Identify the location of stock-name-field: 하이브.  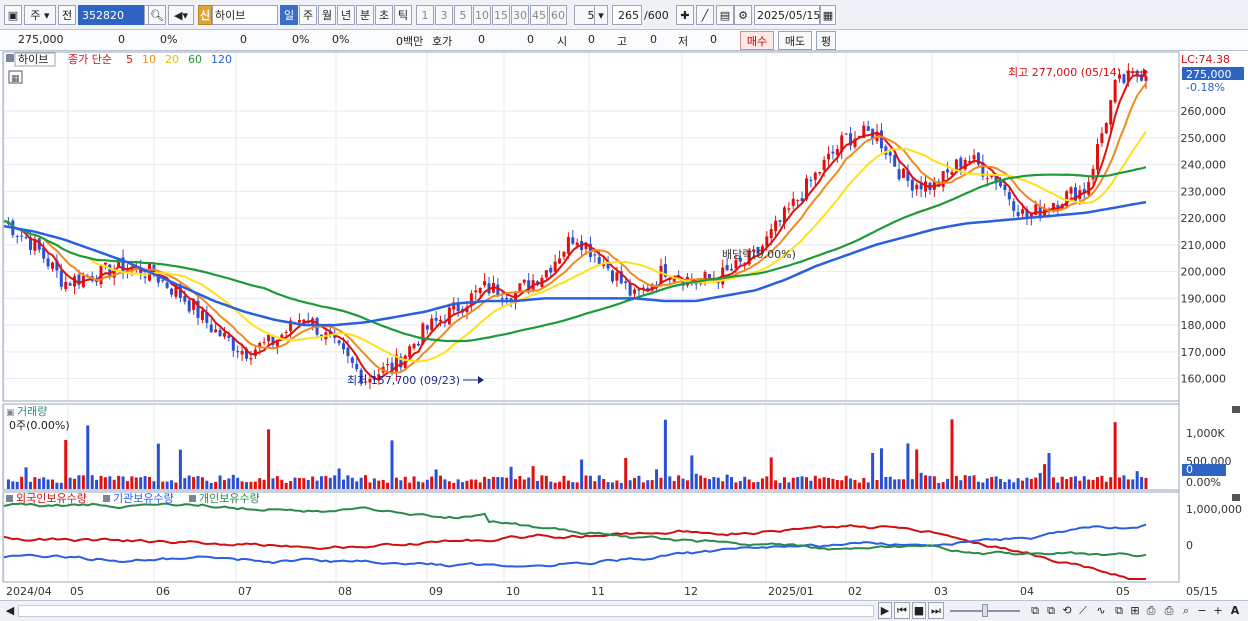
(245, 15).